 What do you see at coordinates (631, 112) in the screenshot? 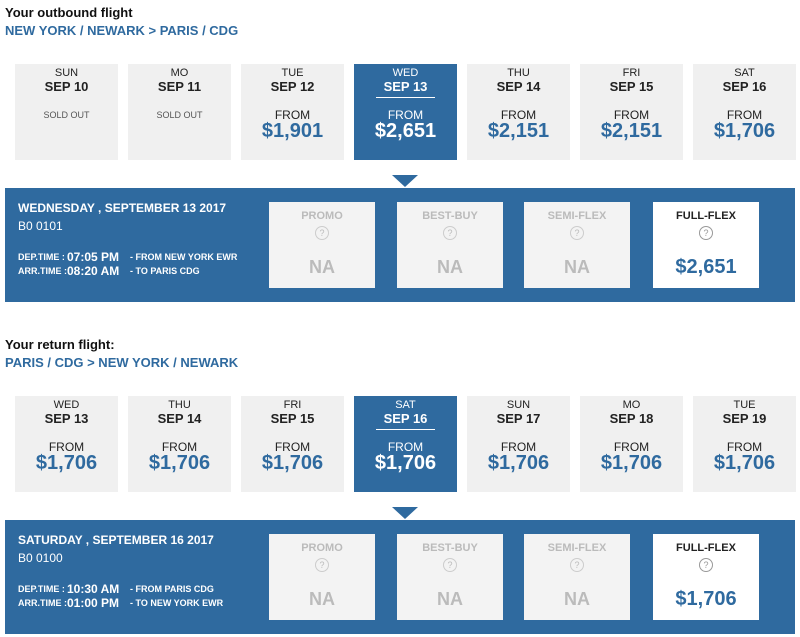
I see `date-card: FRI SEP 15 FROM $2,151` at bounding box center [631, 112].